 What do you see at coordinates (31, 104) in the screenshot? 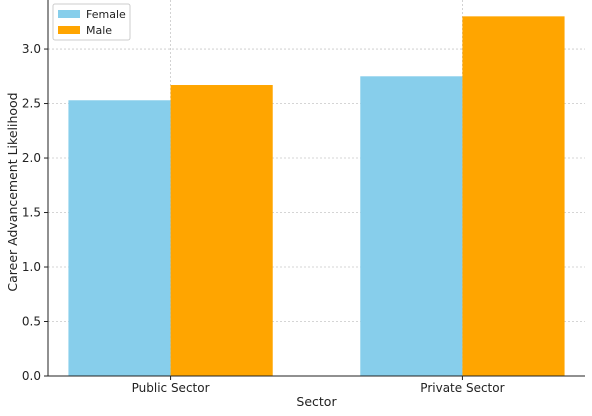
I see `y-tick-label: 2.5` at bounding box center [31, 104].